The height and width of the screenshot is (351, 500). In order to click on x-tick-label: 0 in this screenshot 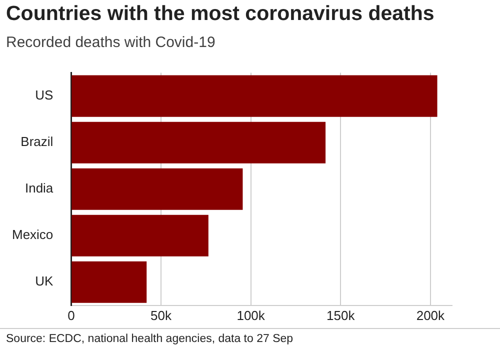, I will do `click(71, 315)`.